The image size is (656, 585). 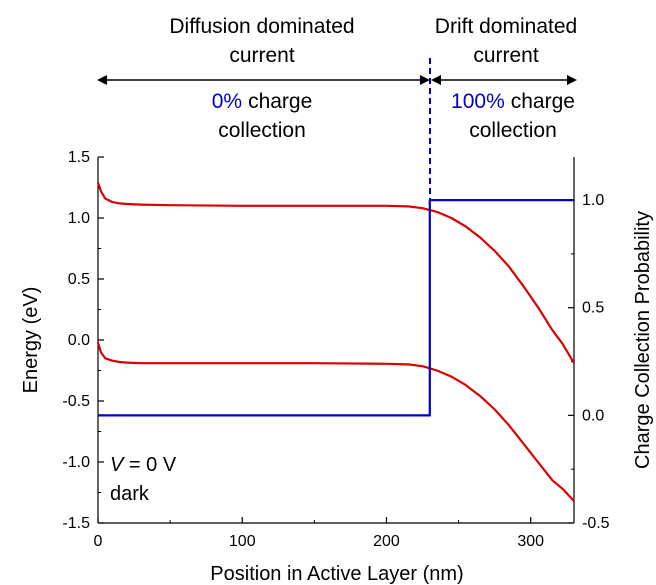 What do you see at coordinates (506, 55) in the screenshot?
I see `drift-title-line2: current` at bounding box center [506, 55].